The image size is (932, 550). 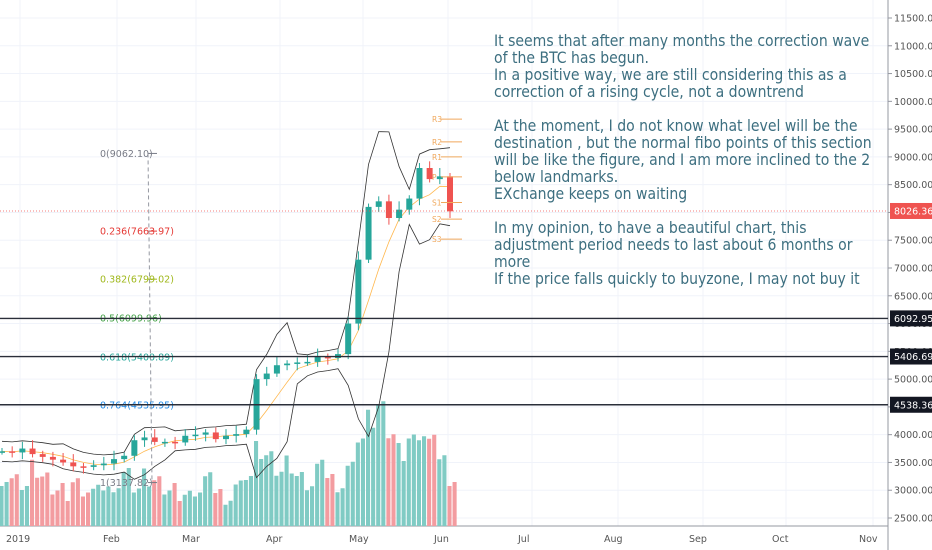 I want to click on last-price-tag-bg, so click(x=911, y=210).